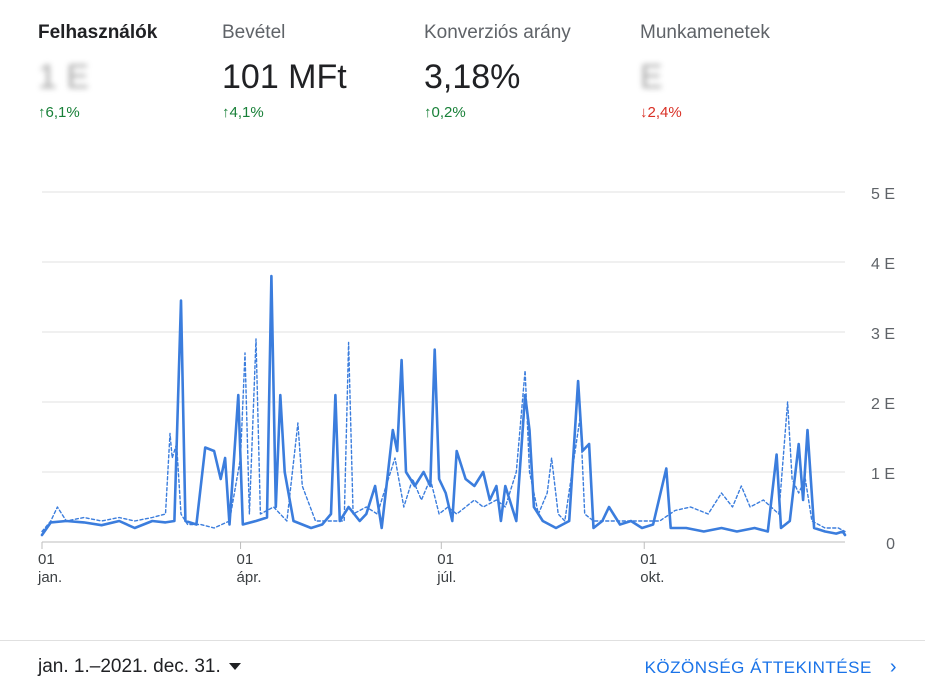 The width and height of the screenshot is (925, 694). What do you see at coordinates (472, 77) in the screenshot?
I see `metric-value: 3,18%` at bounding box center [472, 77].